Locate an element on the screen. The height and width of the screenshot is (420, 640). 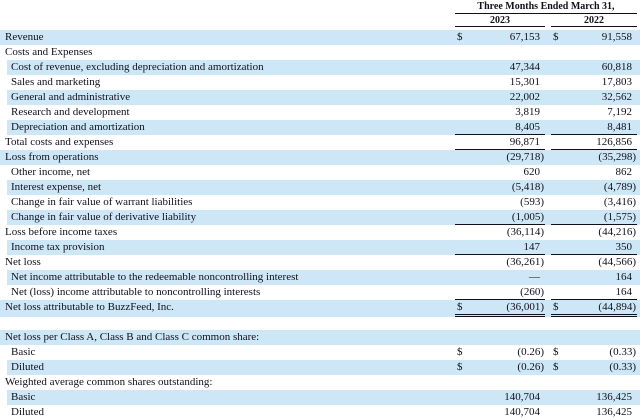
value-cell-2022: $ (0.33) is located at coordinates (594, 352).